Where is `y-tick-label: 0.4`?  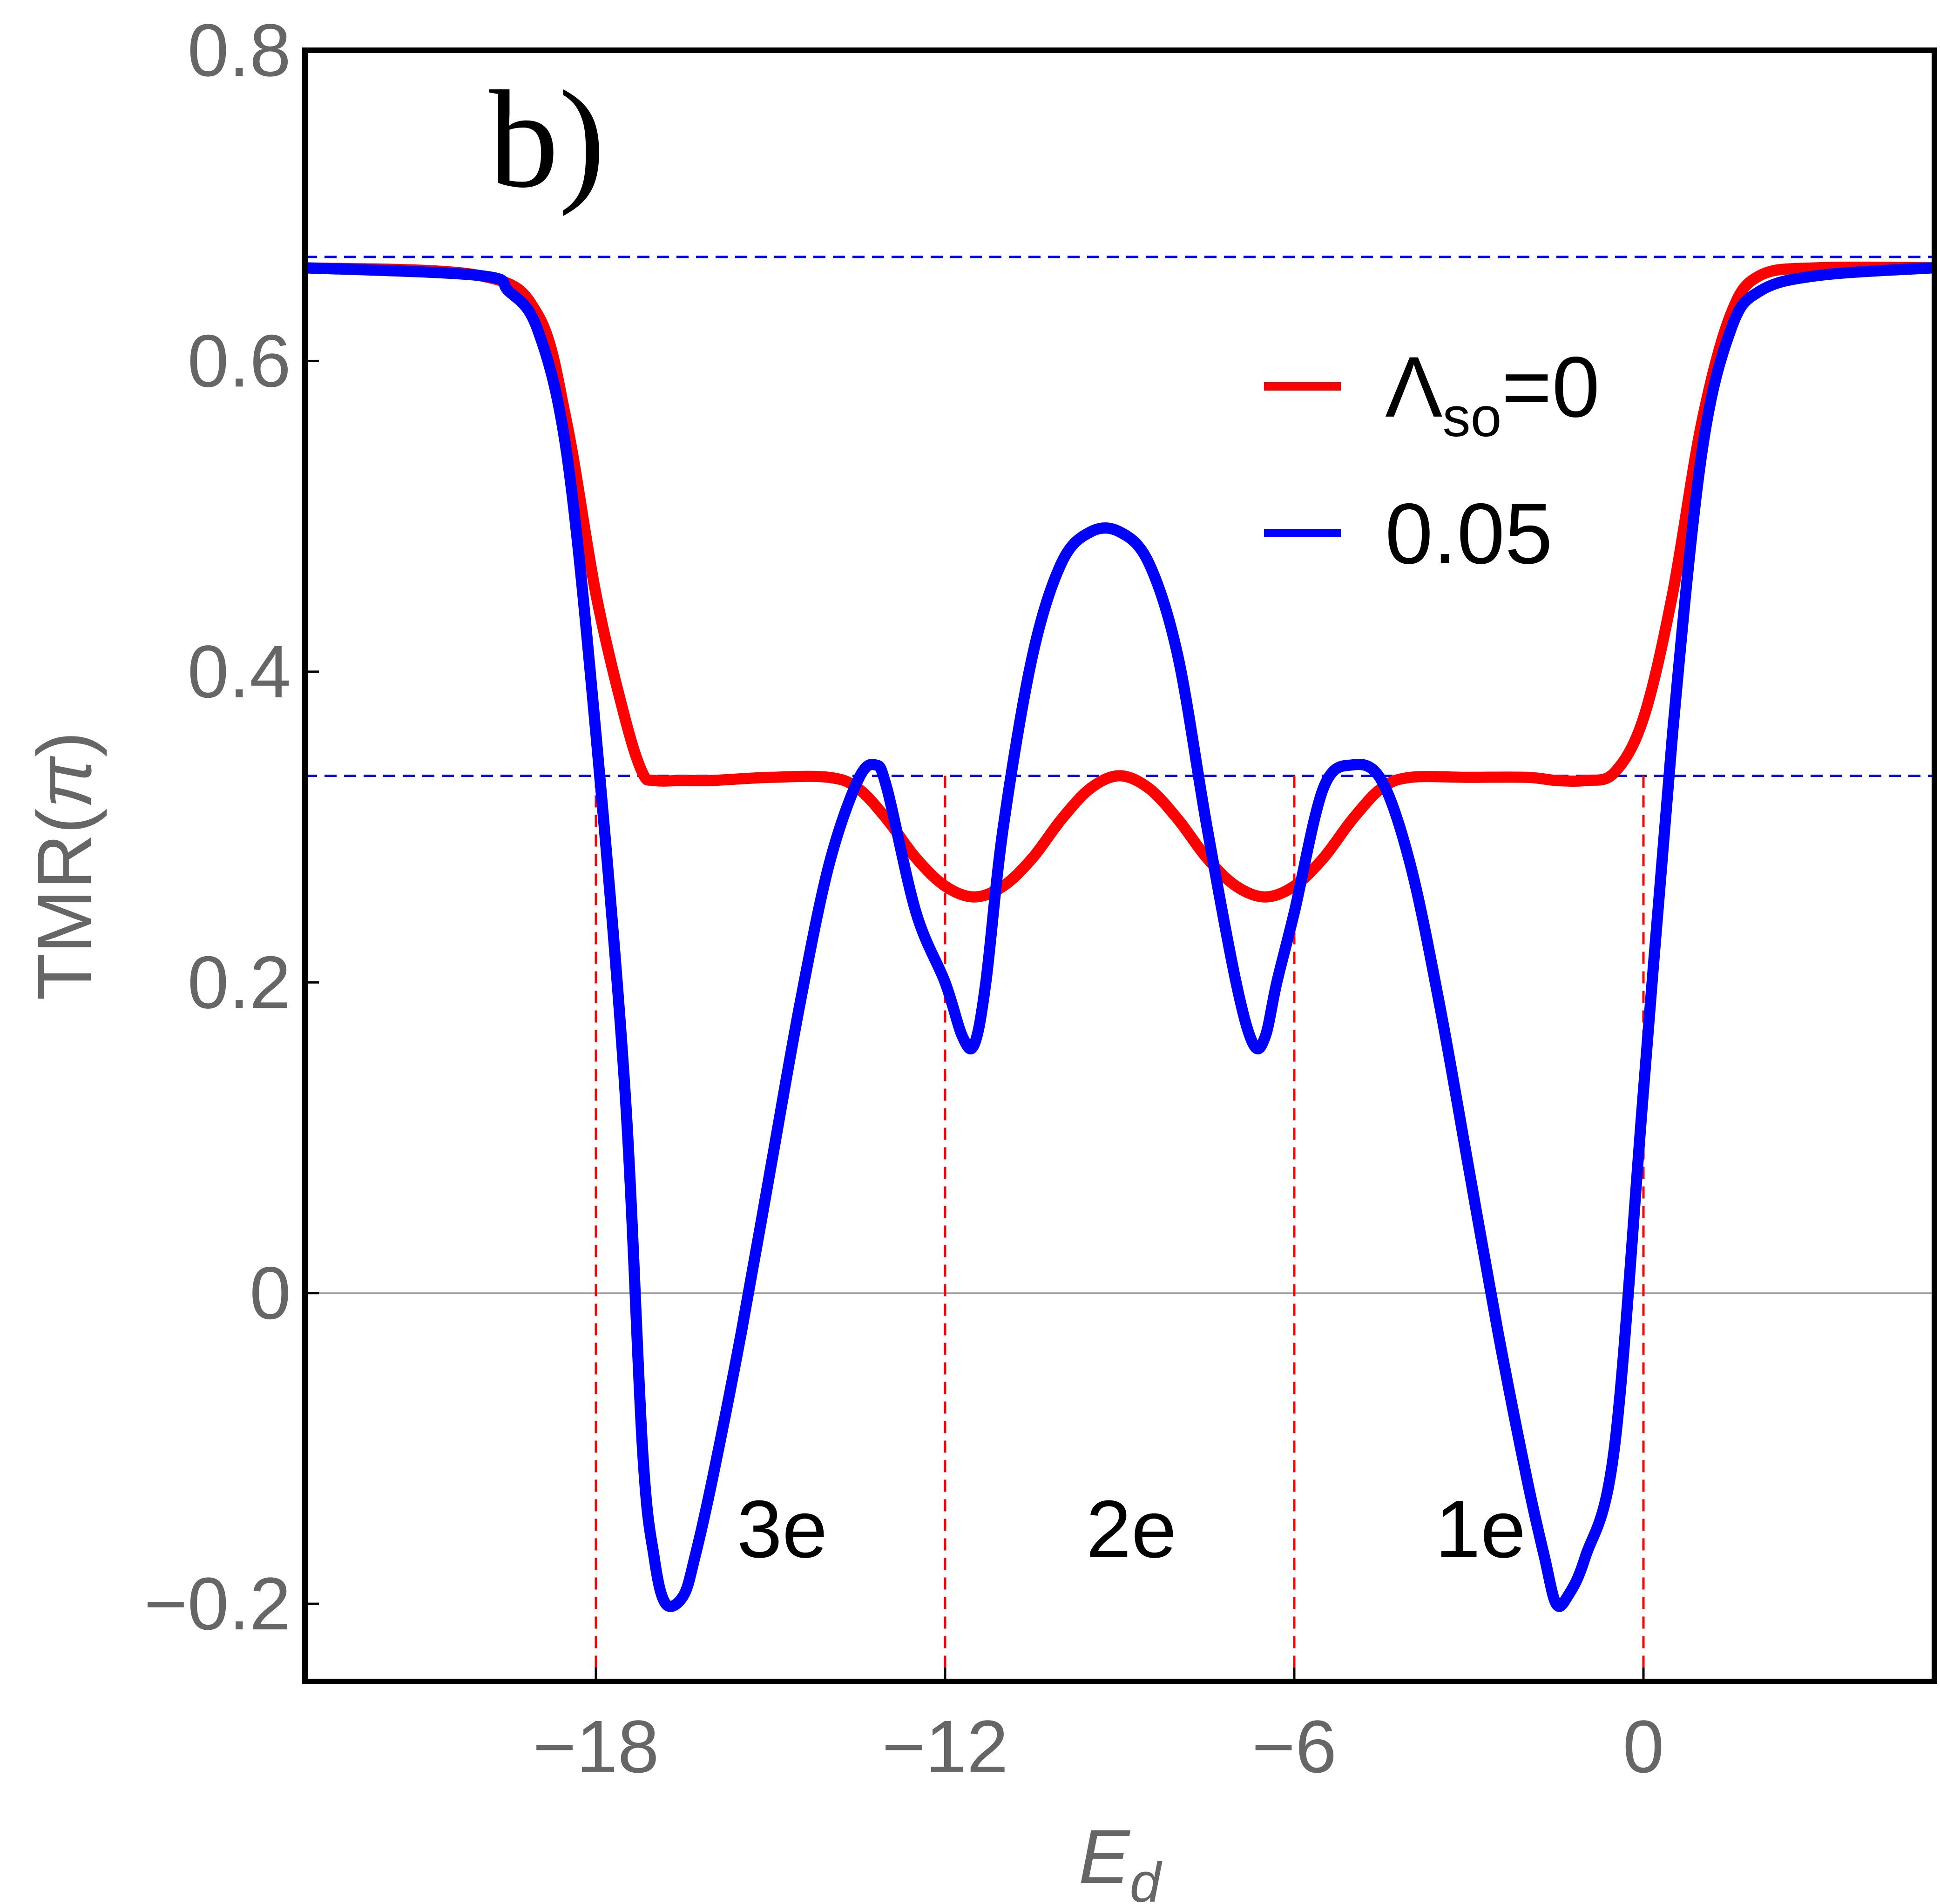 y-tick-label: 0.4 is located at coordinates (239, 671).